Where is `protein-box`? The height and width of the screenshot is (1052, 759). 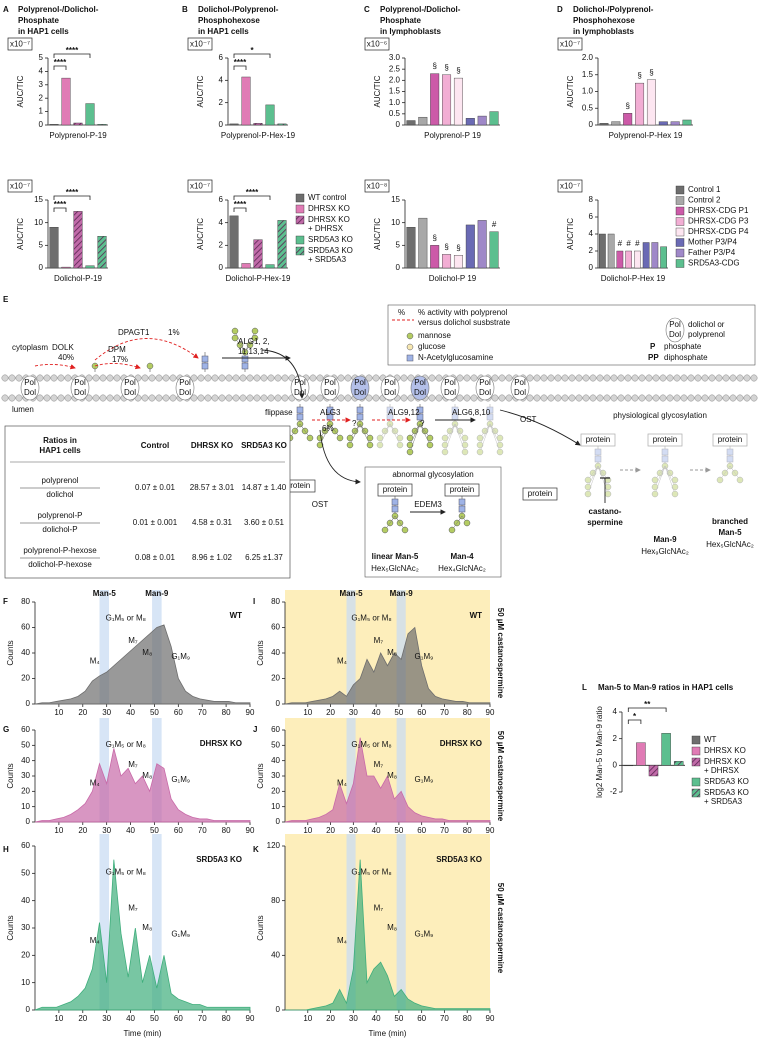 protein-box is located at coordinates (395, 490).